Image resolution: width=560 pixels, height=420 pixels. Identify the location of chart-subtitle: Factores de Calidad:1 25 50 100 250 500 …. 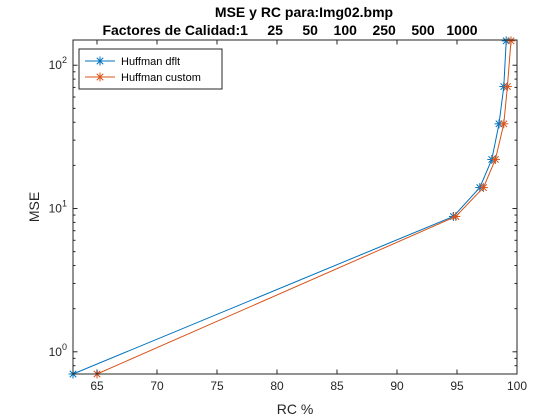
(289, 30).